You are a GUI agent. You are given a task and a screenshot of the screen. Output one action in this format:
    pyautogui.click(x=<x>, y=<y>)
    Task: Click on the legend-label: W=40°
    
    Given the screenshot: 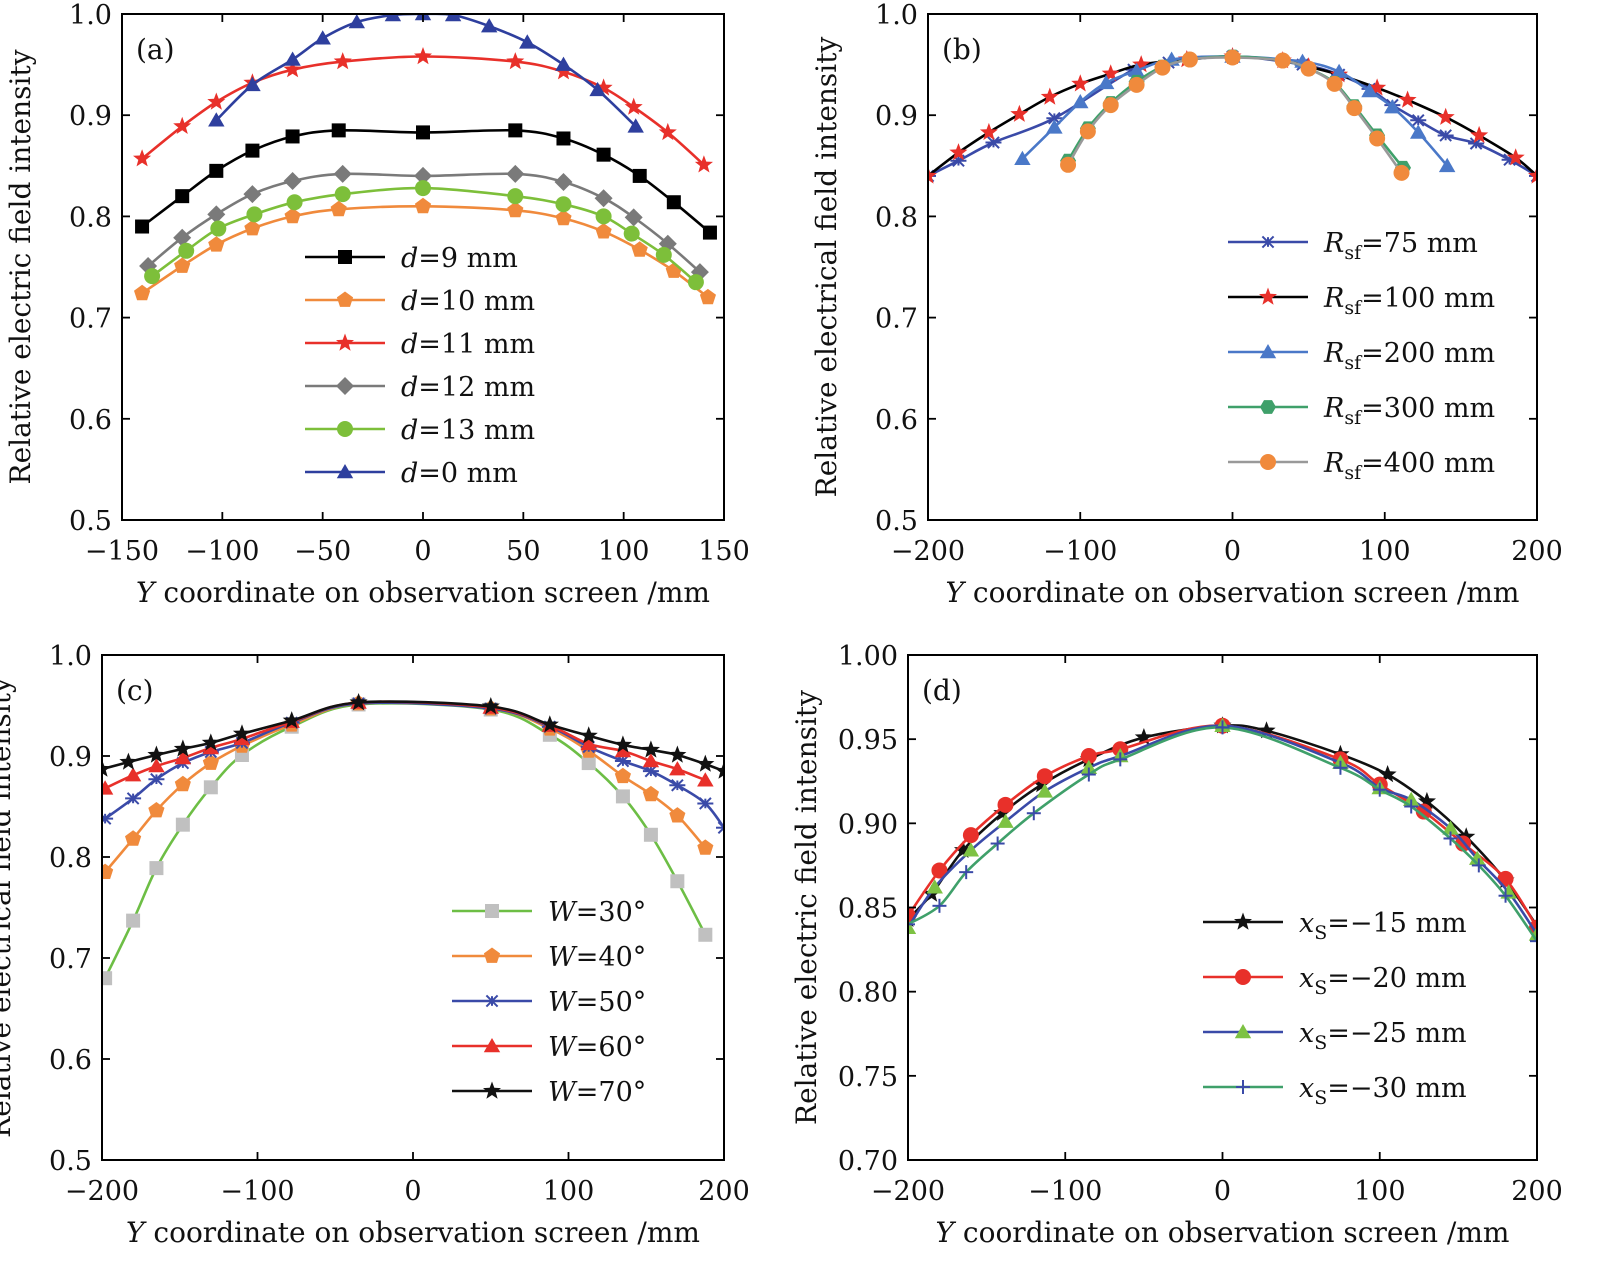 What is the action you would take?
    pyautogui.click(x=597, y=957)
    